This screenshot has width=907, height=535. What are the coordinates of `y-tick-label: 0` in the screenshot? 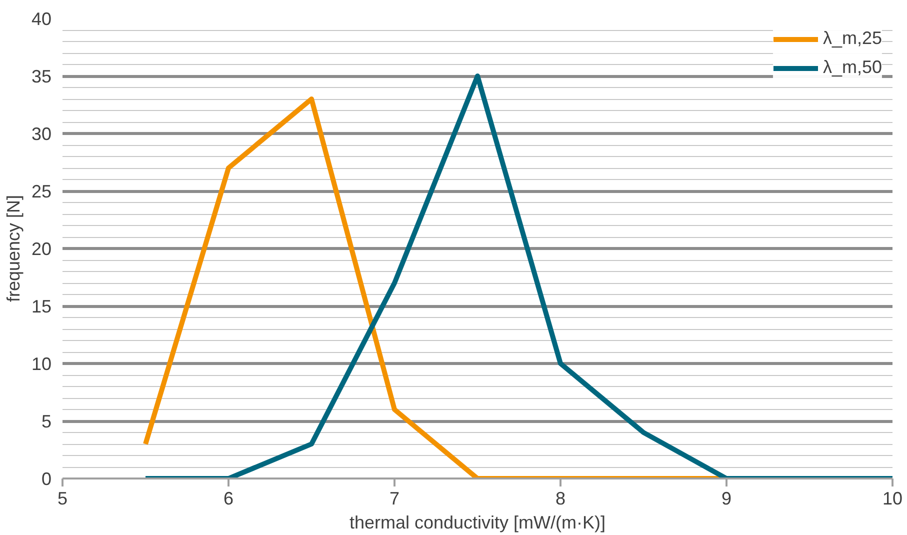 It's located at (46, 479).